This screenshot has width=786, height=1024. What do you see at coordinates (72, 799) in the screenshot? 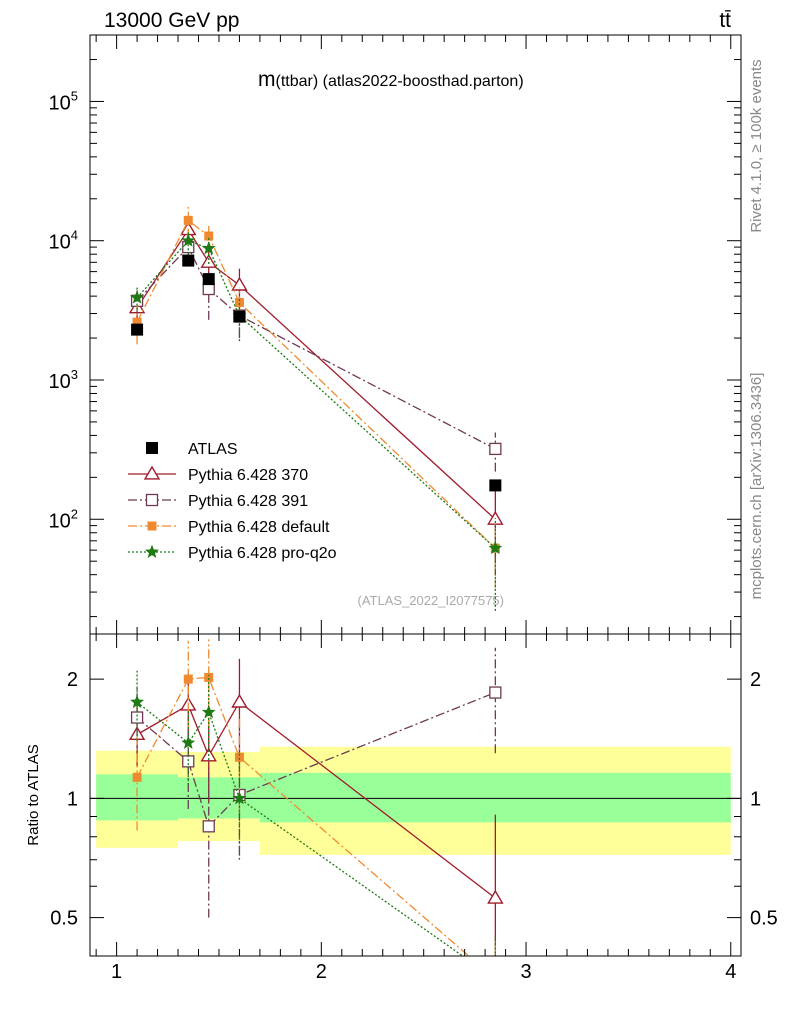
I see `ratio-y-tick-label: 1` at bounding box center [72, 799].